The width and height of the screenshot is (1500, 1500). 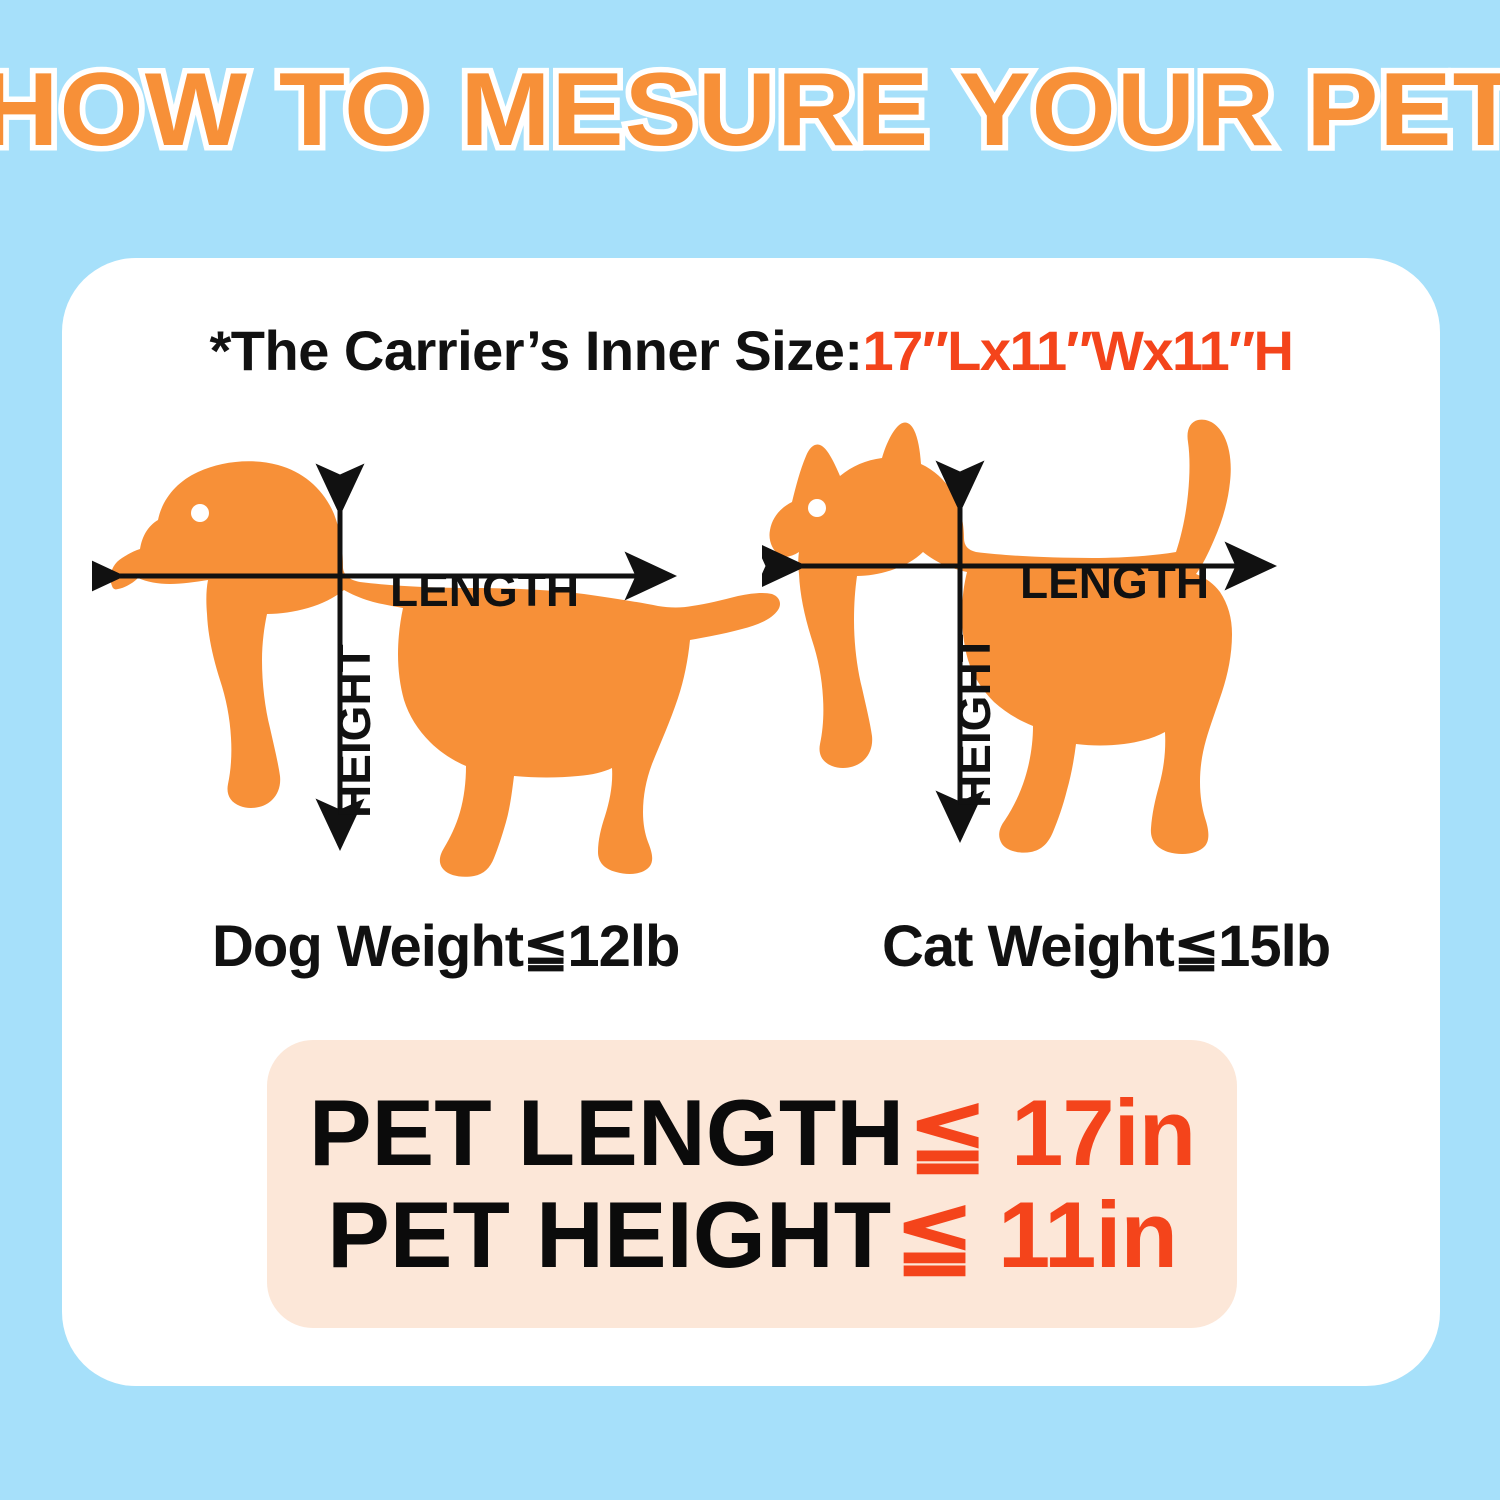 I want to click on dog-silhouette-icon, so click(x=445, y=669).